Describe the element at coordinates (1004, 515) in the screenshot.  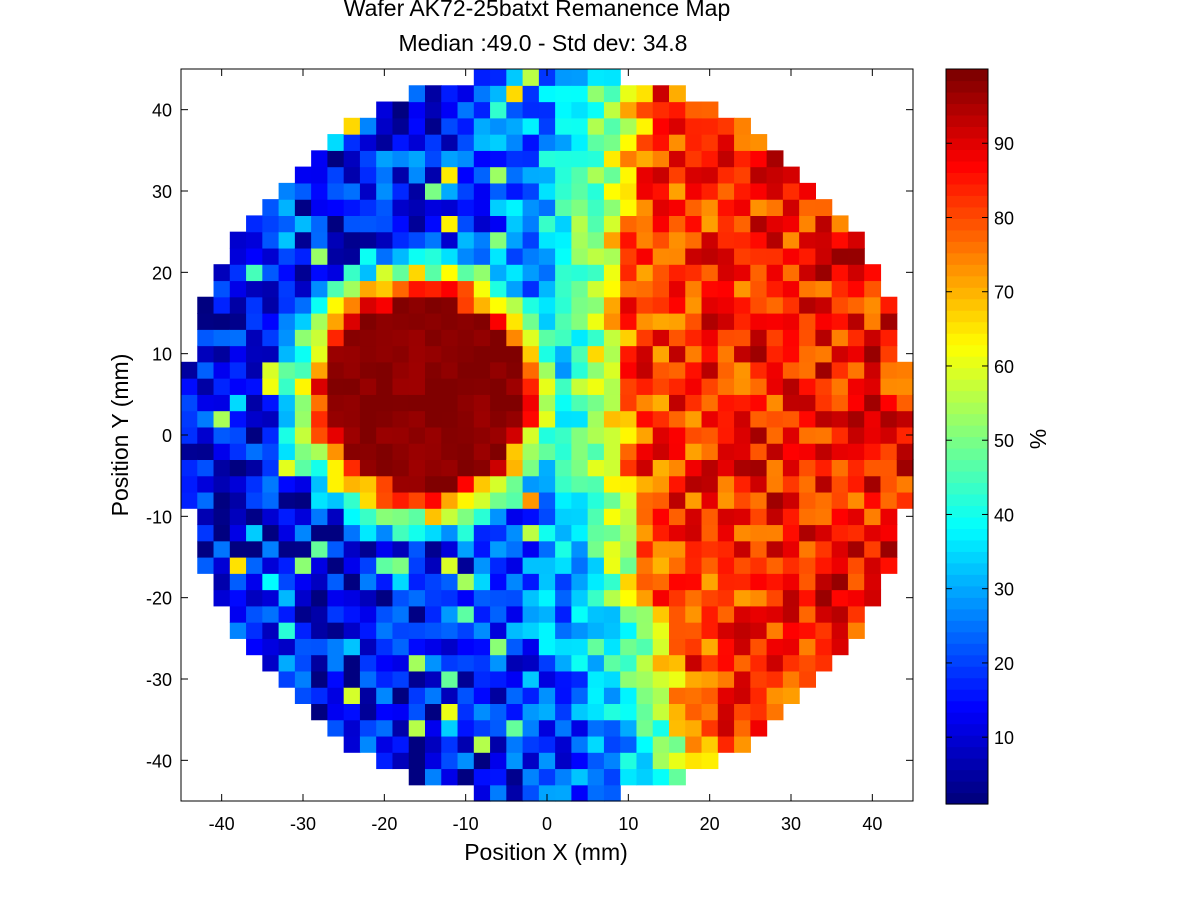
I see `colorbar-tick-label: 40` at that location.